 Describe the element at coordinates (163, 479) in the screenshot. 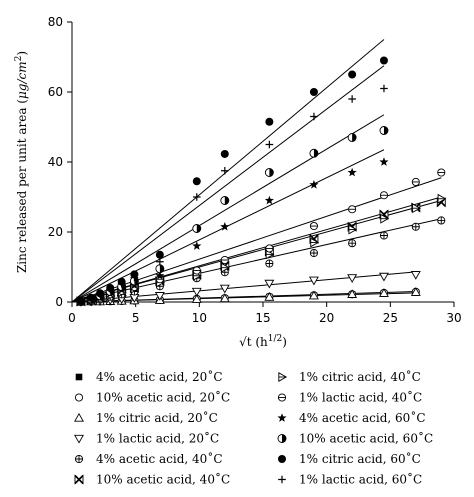

I see `legend-label: 10% acetic acid, 40˚C` at that location.